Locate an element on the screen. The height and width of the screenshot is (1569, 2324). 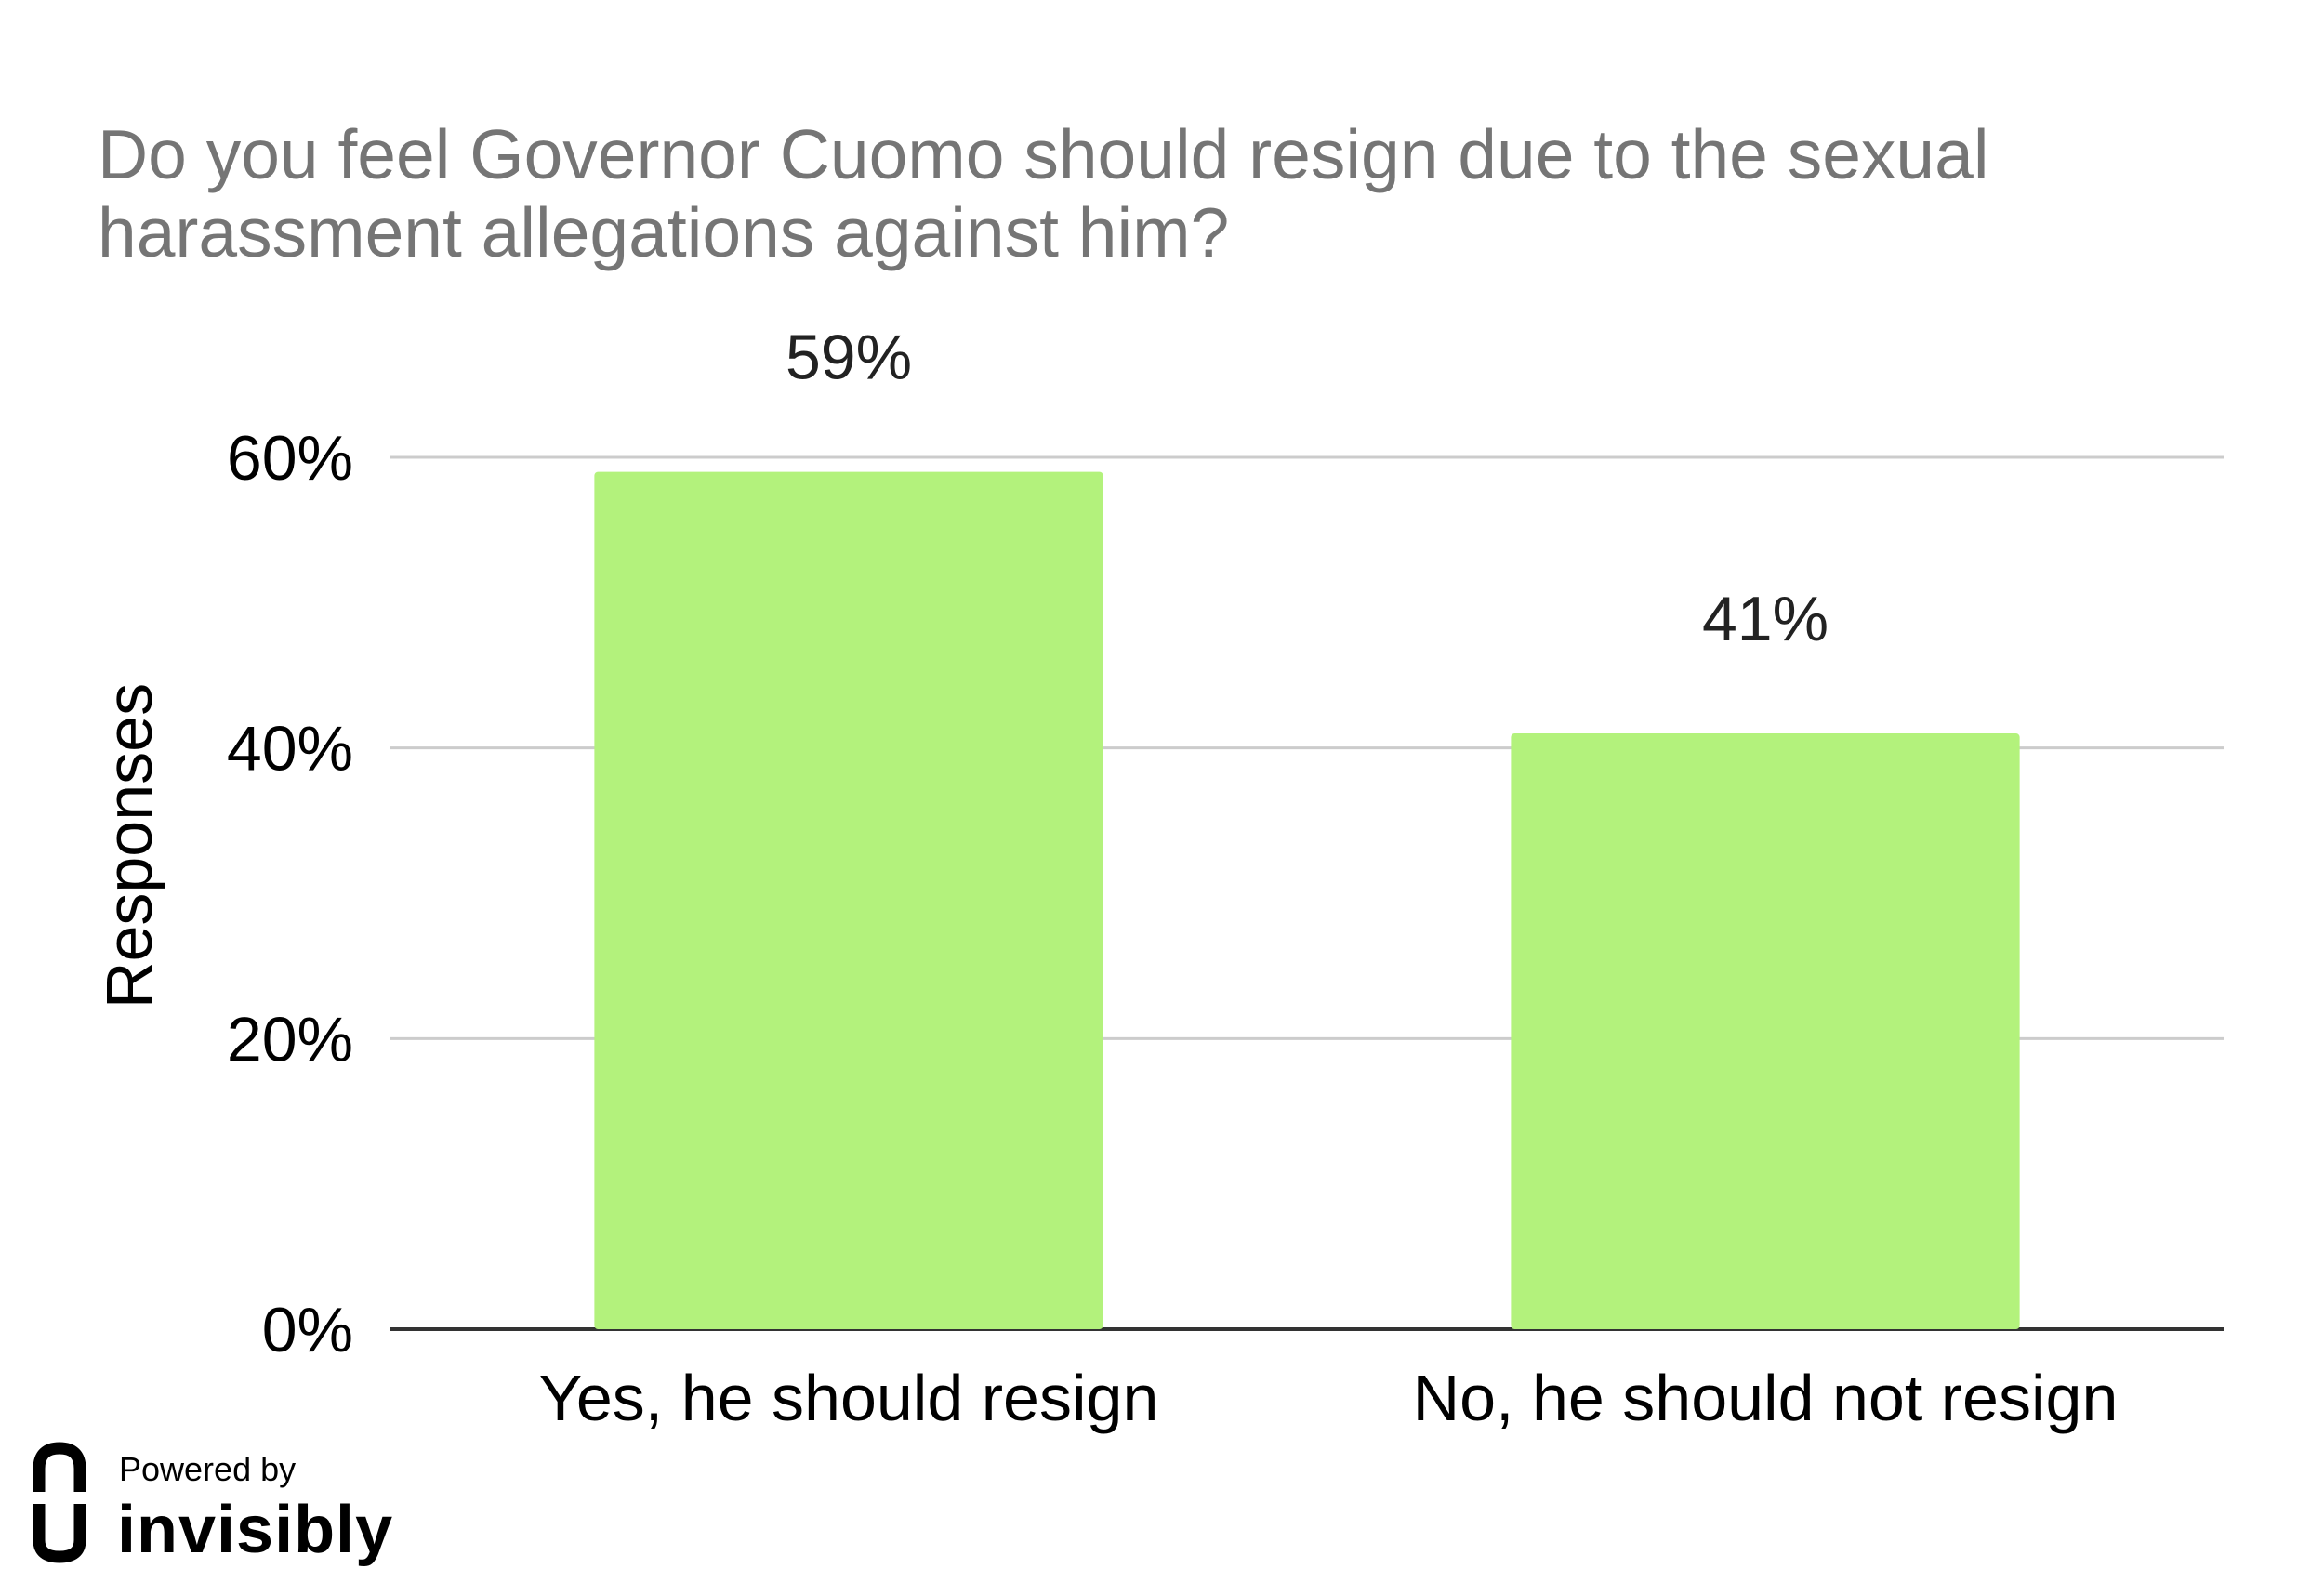
y-tick-label: 20% is located at coordinates (290, 1039).